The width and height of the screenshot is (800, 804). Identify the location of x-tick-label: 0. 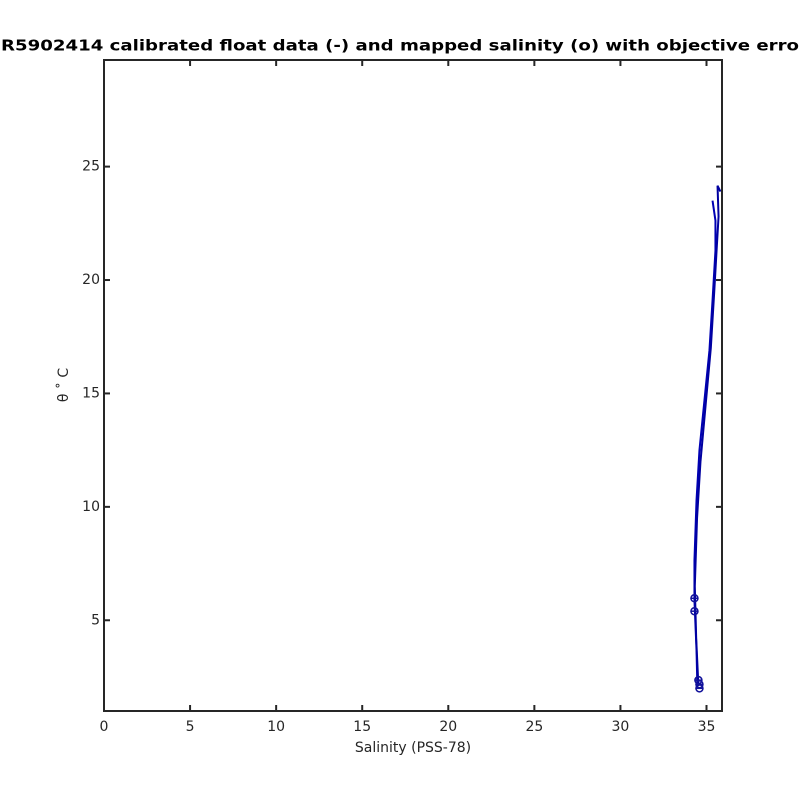
(104, 727).